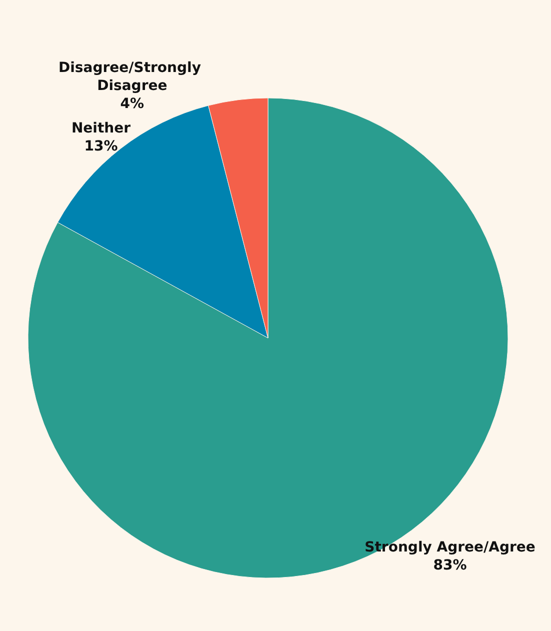 Image resolution: width=551 pixels, height=631 pixels. What do you see at coordinates (450, 566) in the screenshot?
I see `data-label: 83%` at bounding box center [450, 566].